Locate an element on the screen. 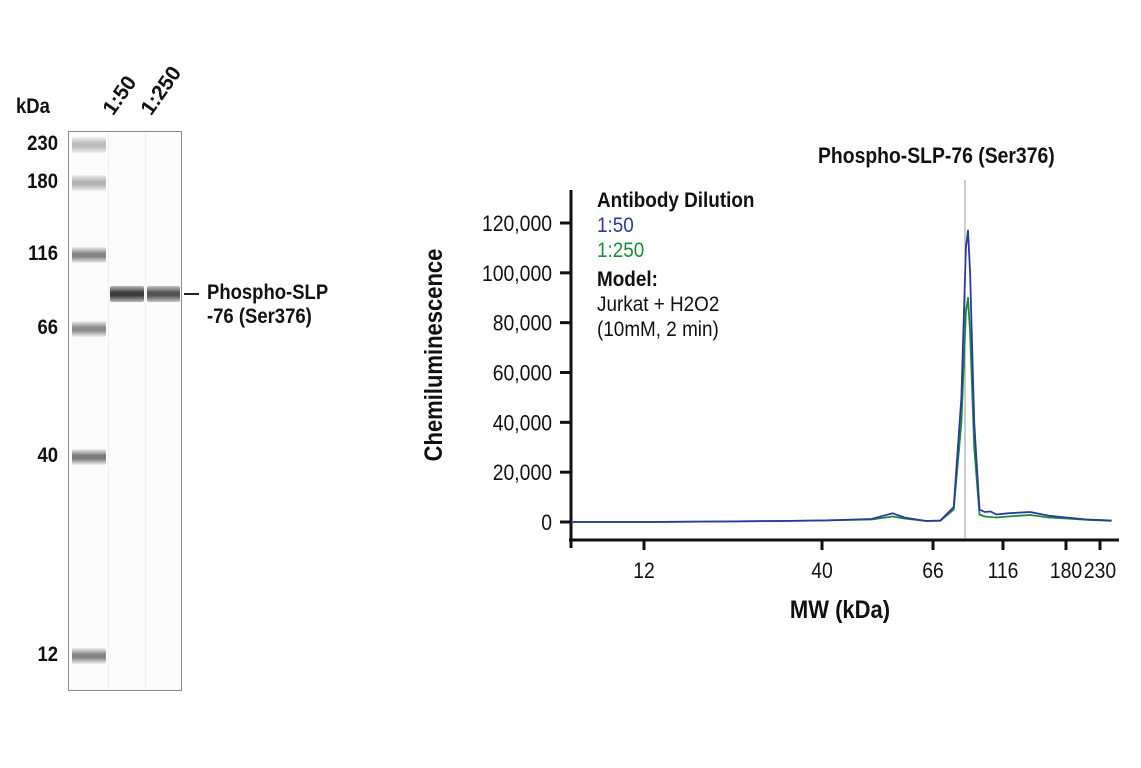 The width and height of the screenshot is (1141, 768). svg-text: 0 is located at coordinates (546, 523).